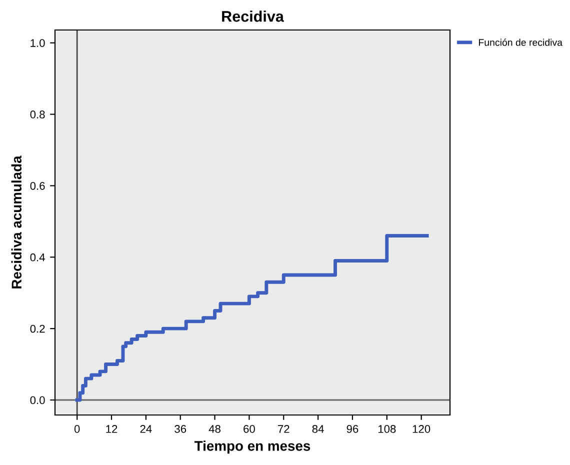  What do you see at coordinates (37, 400) in the screenshot?
I see `y-tick-label: 0.0` at bounding box center [37, 400].